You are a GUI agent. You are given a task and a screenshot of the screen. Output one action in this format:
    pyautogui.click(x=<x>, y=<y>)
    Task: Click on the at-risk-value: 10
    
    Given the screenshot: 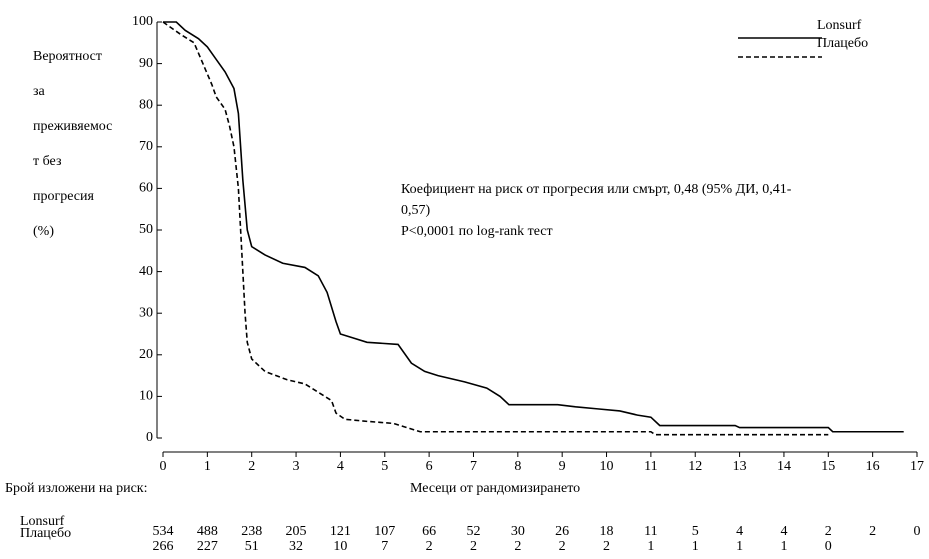 What is the action you would take?
    pyautogui.click(x=340, y=546)
    